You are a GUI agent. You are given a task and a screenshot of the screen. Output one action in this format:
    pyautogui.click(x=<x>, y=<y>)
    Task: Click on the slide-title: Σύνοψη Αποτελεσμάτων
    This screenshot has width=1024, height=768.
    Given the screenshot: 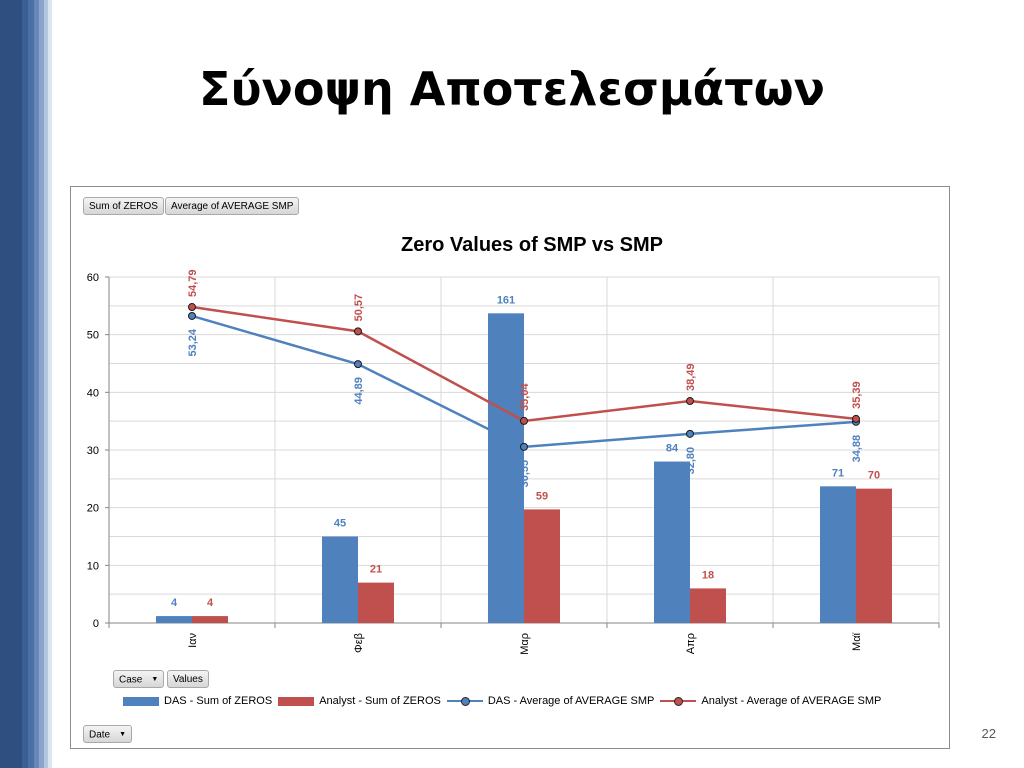 What is the action you would take?
    pyautogui.click(x=512, y=89)
    